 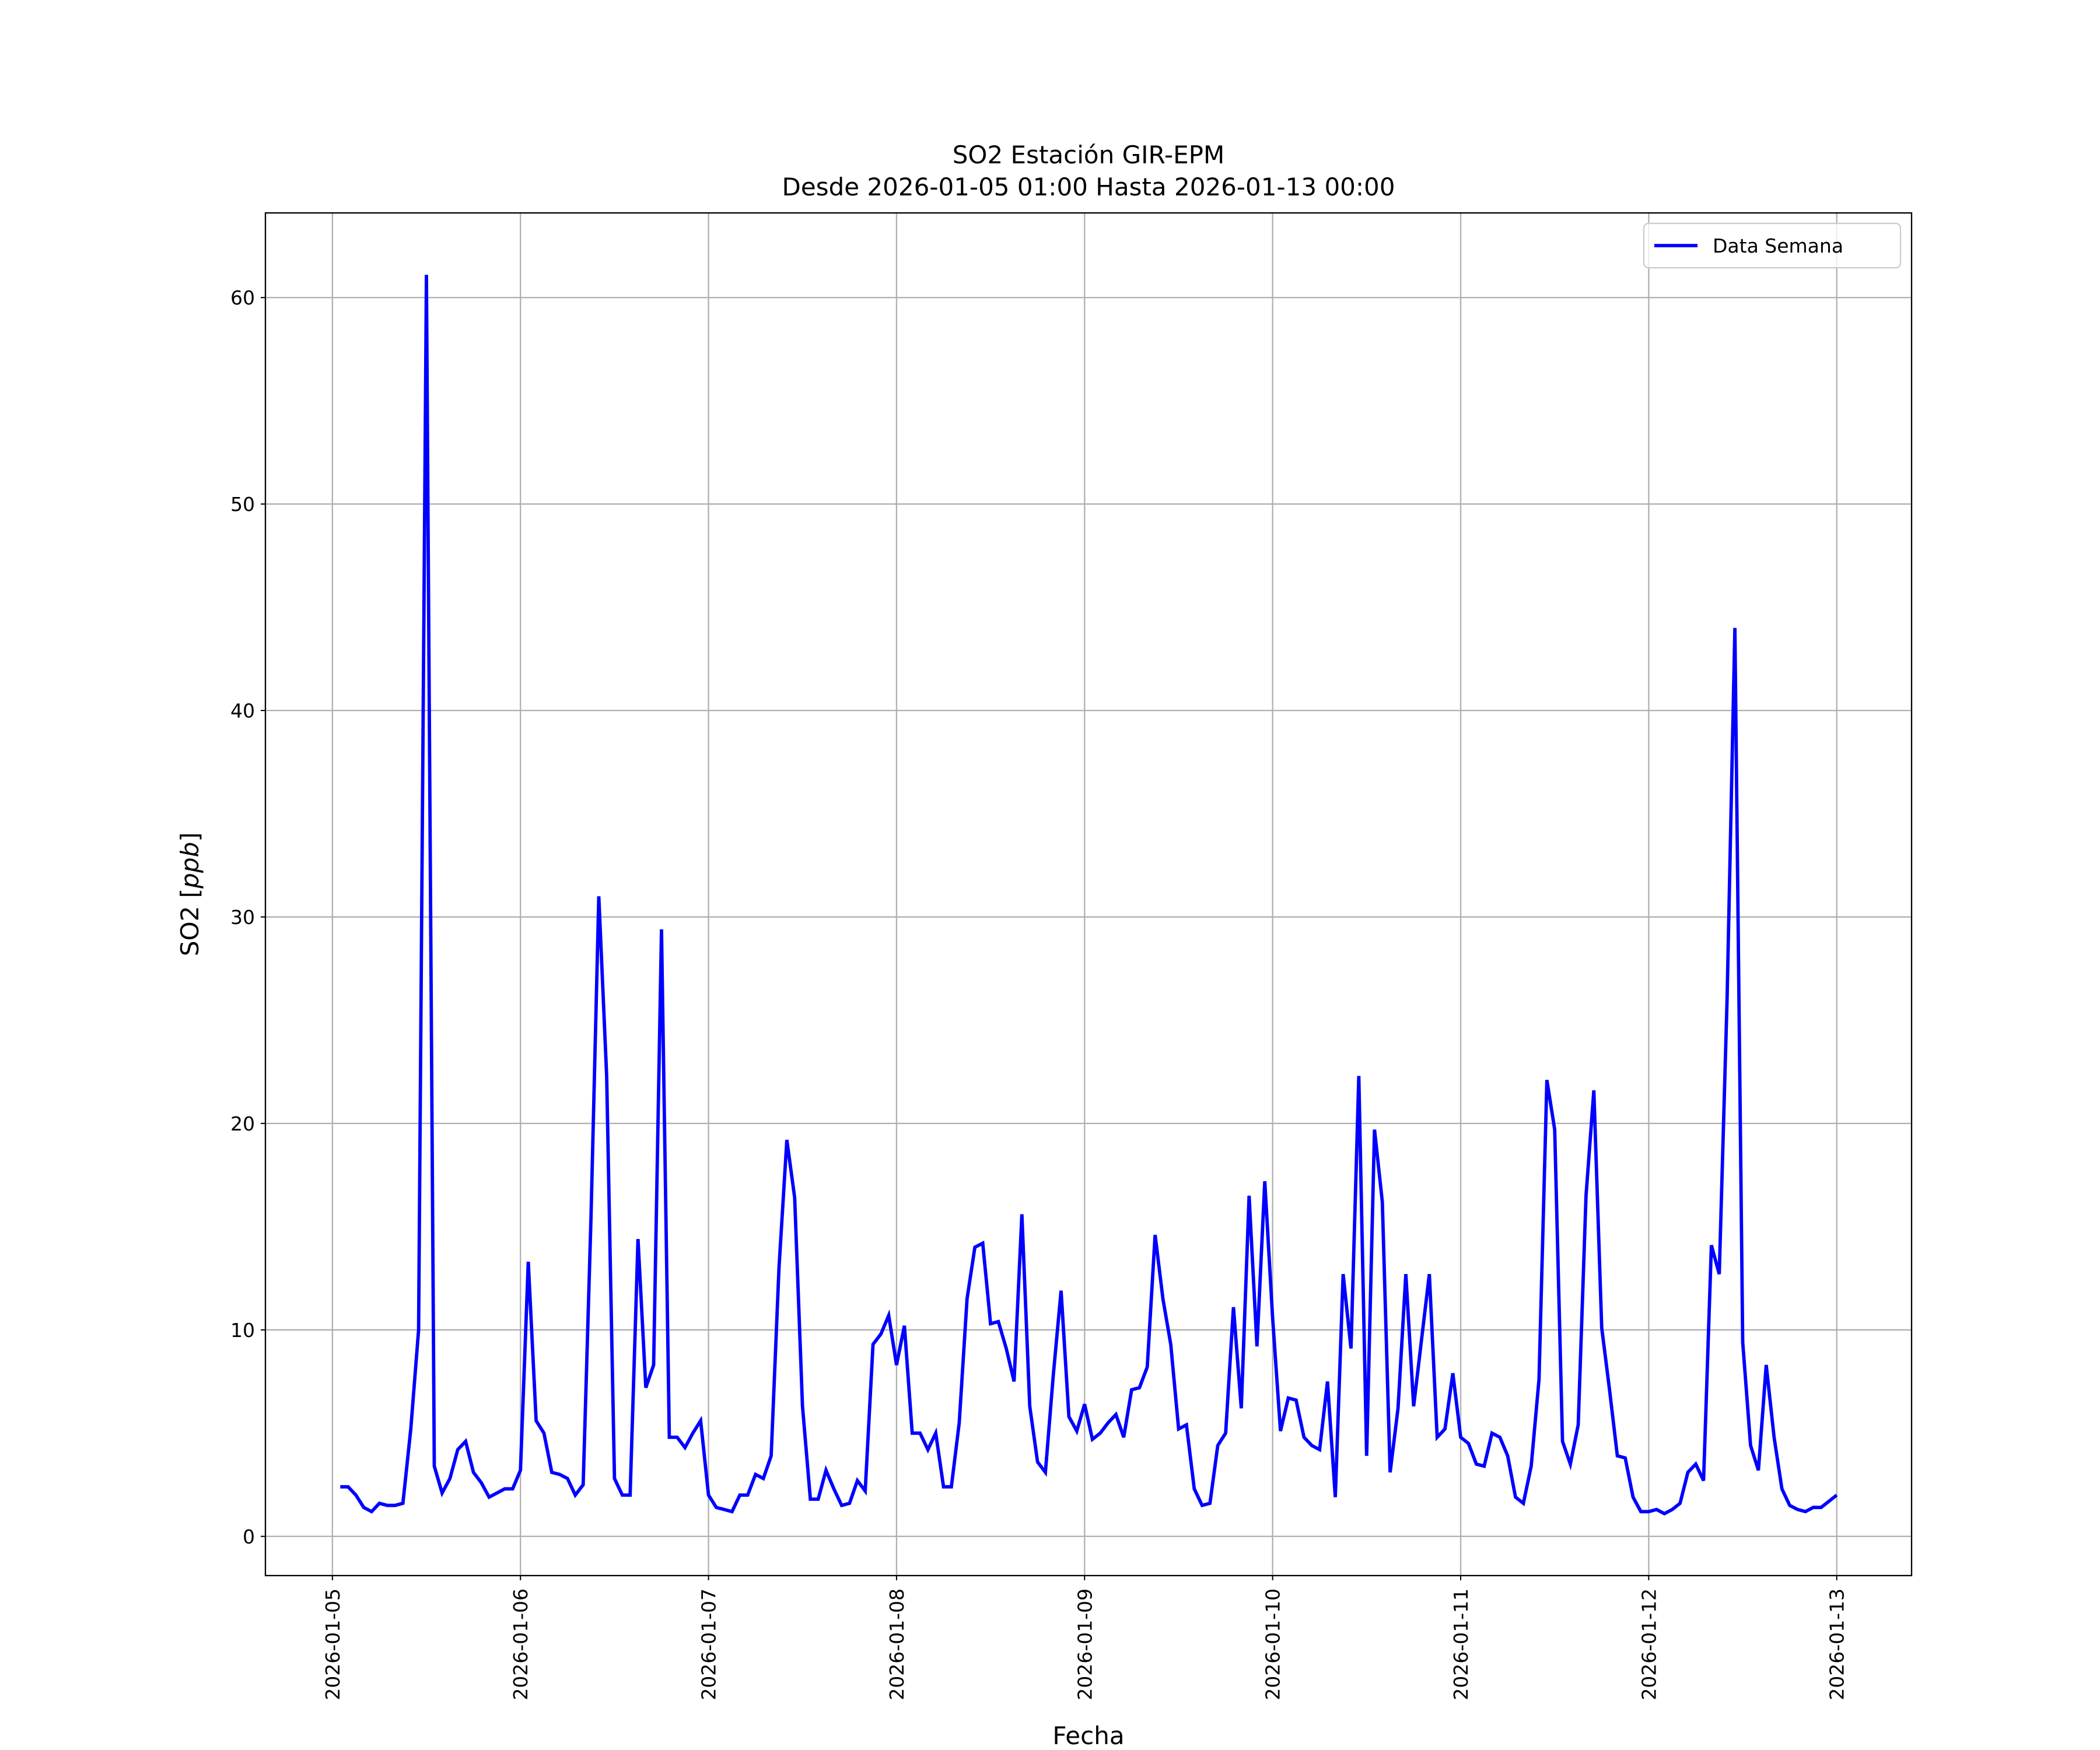 I want to click on x-axis-label: Fecha, so click(x=1088, y=1735).